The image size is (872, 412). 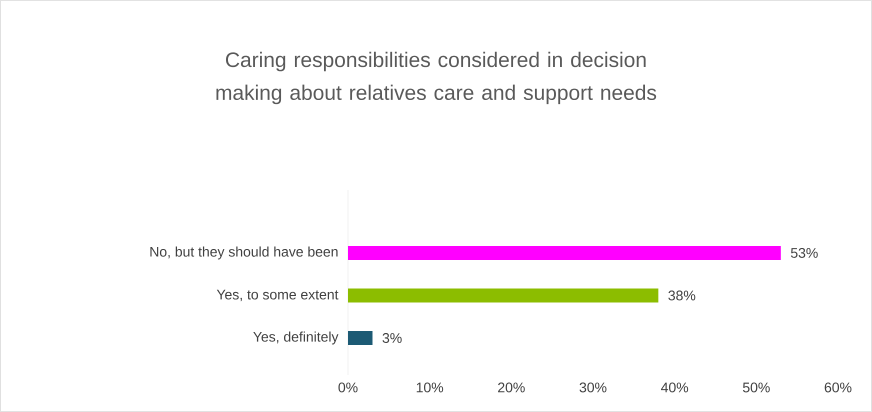 What do you see at coordinates (756, 387) in the screenshot?
I see `x-tick-label: 50%` at bounding box center [756, 387].